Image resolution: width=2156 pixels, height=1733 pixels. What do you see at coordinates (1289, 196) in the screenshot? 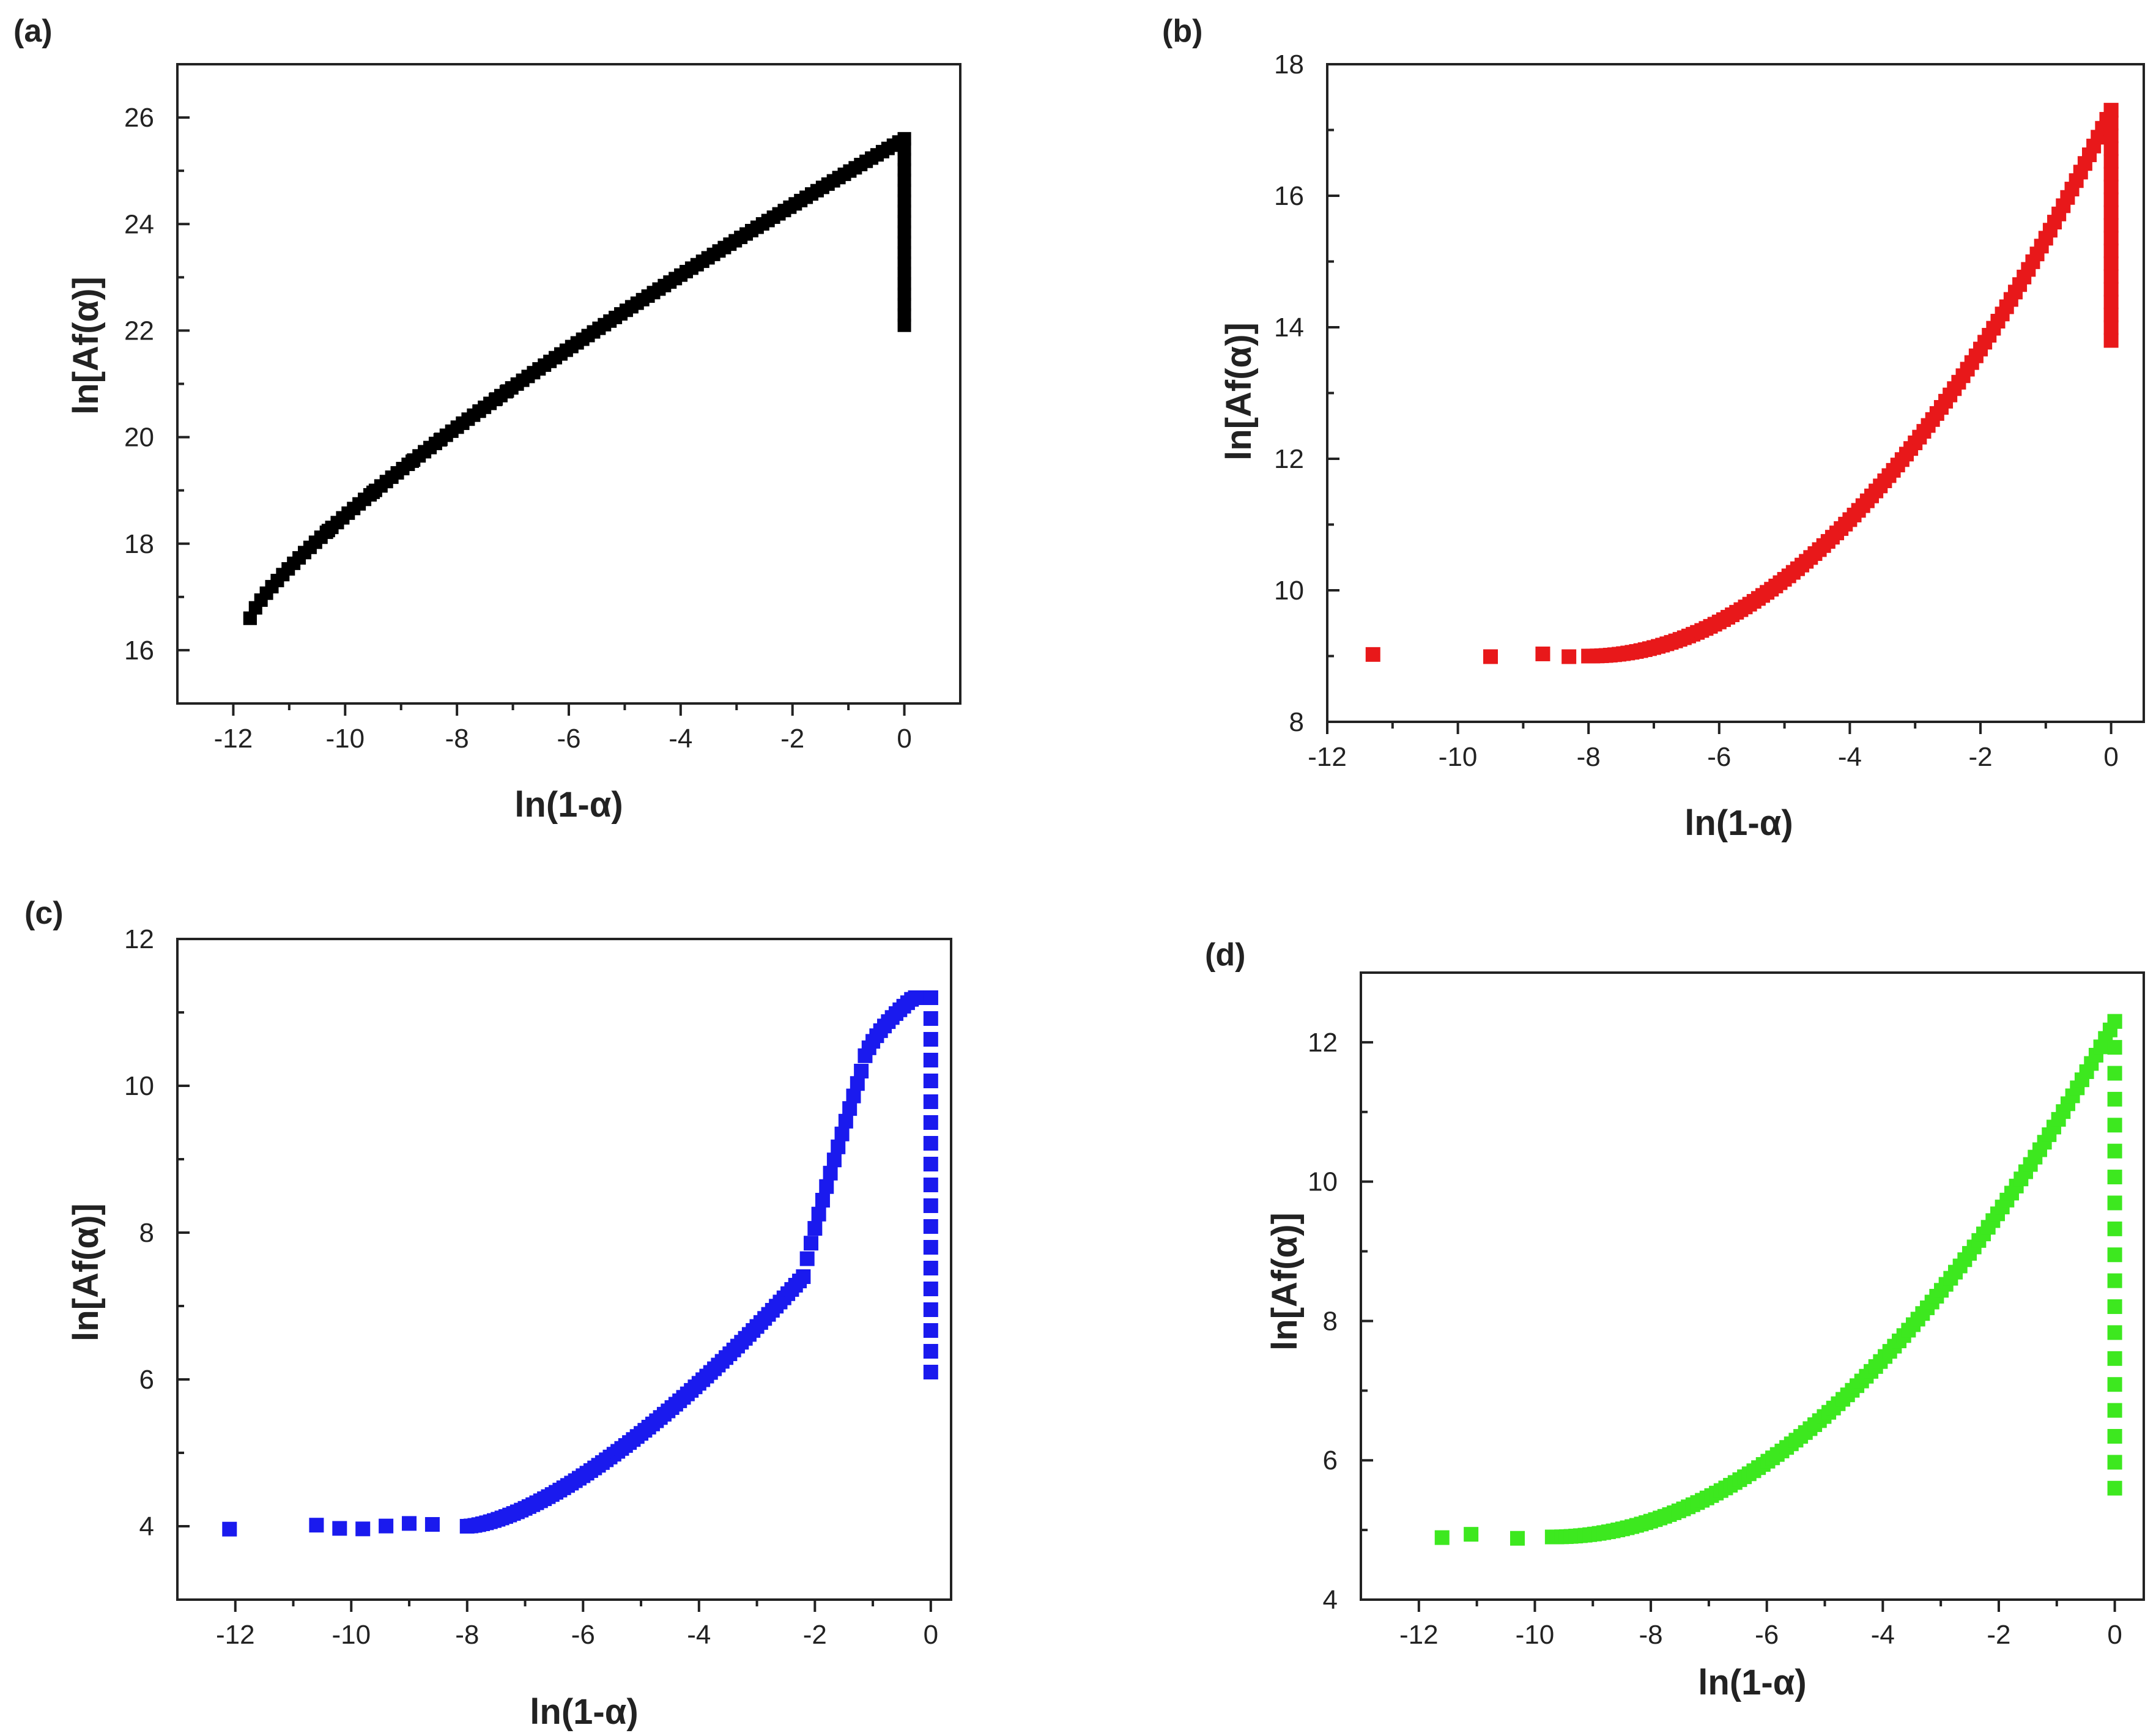
I see `y-tick-label: 16` at bounding box center [1289, 196].